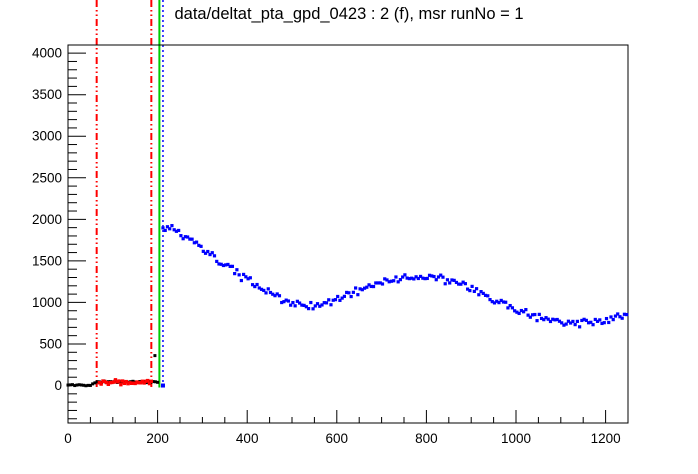  Describe the element at coordinates (68, 438) in the screenshot. I see `x-tick-label: 0` at that location.